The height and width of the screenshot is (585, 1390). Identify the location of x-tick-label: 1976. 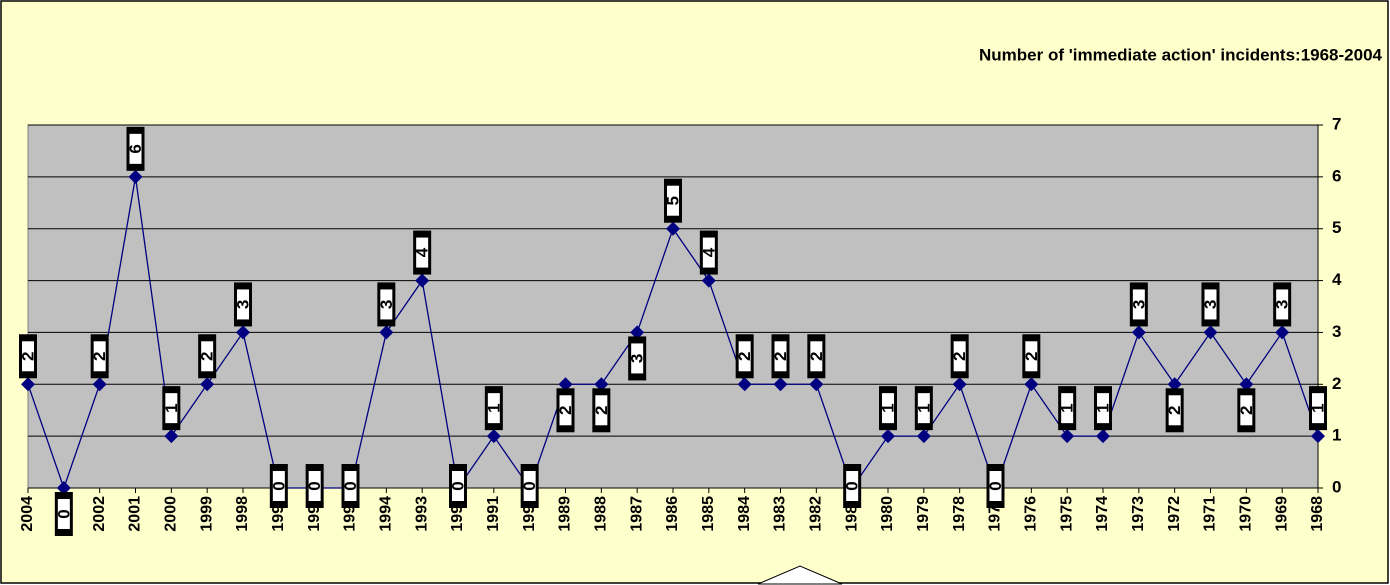
(1031, 514).